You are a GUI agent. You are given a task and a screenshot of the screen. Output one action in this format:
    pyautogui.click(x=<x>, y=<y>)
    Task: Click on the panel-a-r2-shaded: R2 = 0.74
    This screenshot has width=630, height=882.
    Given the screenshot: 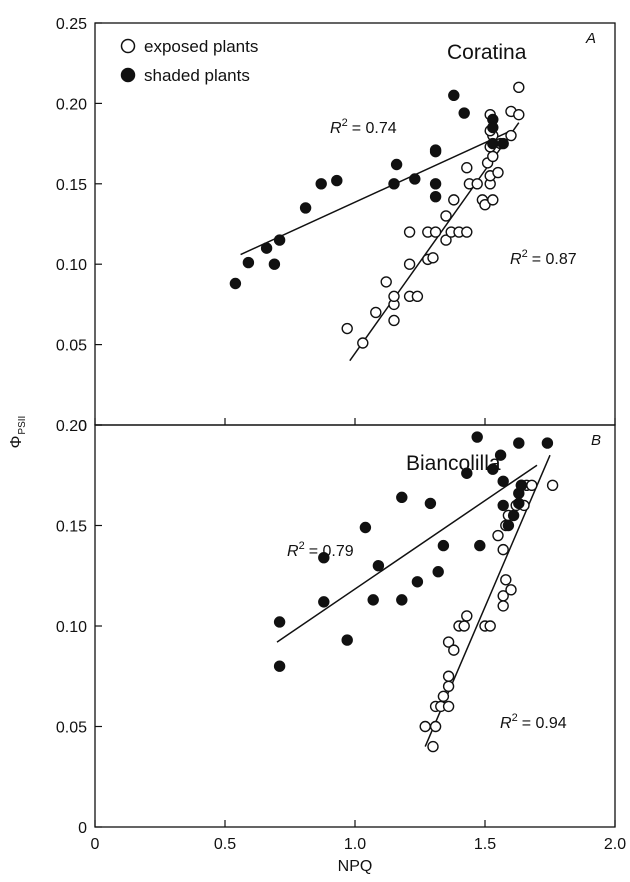 What is the action you would take?
    pyautogui.click(x=363, y=127)
    